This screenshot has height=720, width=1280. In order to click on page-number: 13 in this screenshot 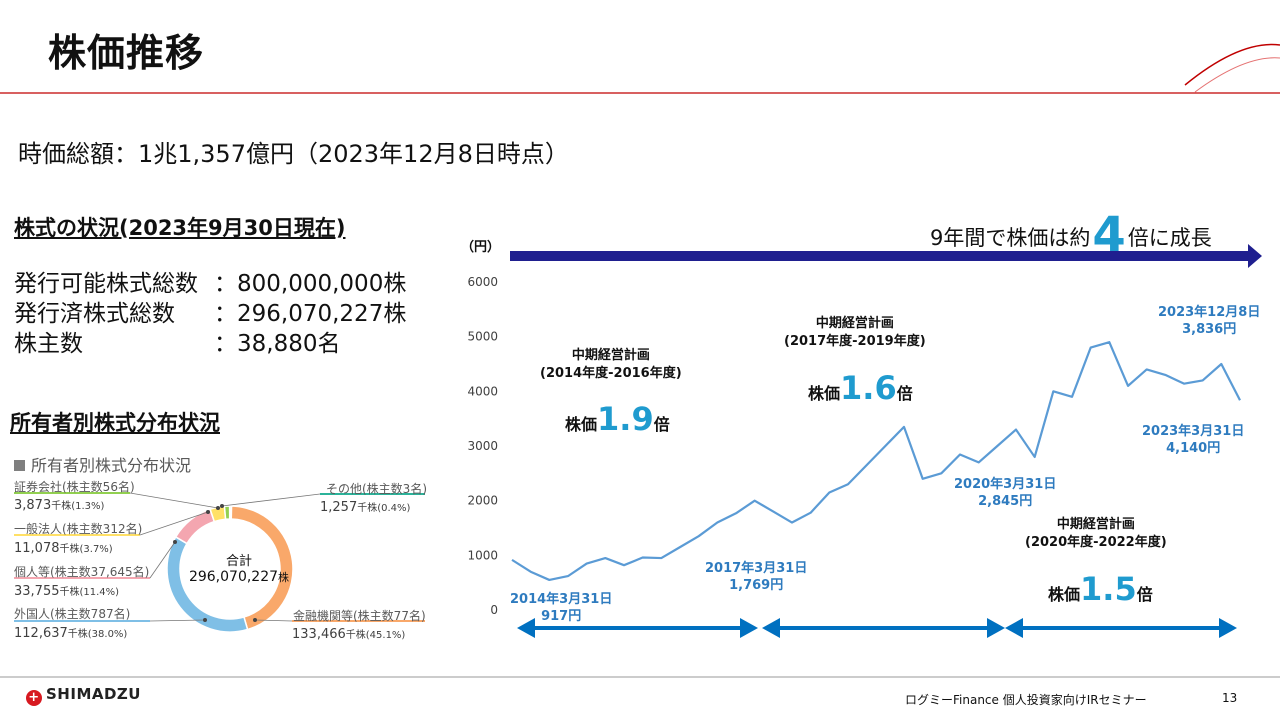, I will do `click(1230, 698)`.